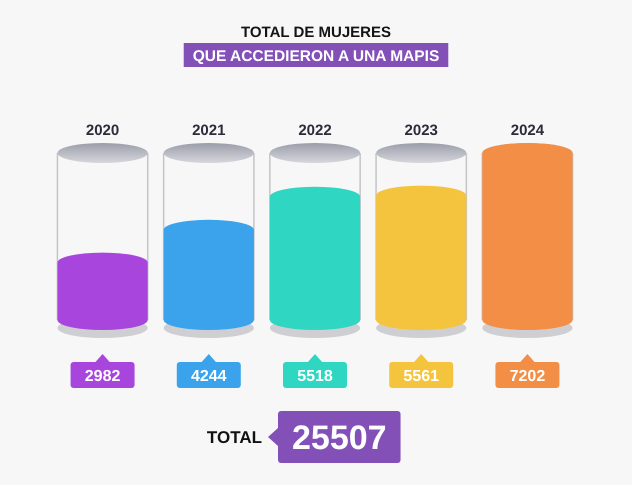 The image size is (632, 485). What do you see at coordinates (339, 438) in the screenshot?
I see `text: 25507` at bounding box center [339, 438].